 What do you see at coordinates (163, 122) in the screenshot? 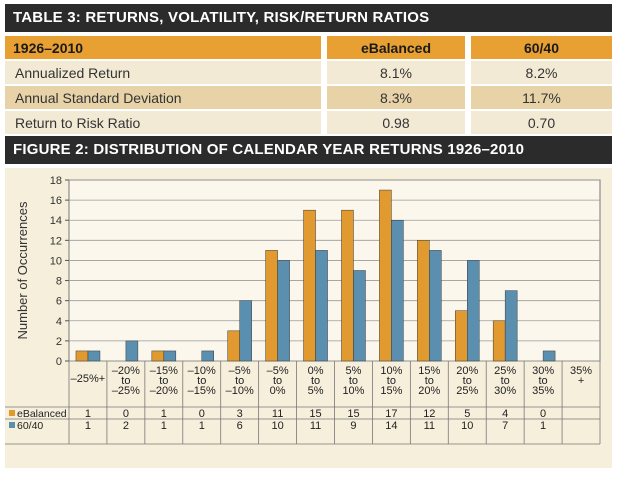
I see `row-label: Return to Risk Ratio` at bounding box center [163, 122].